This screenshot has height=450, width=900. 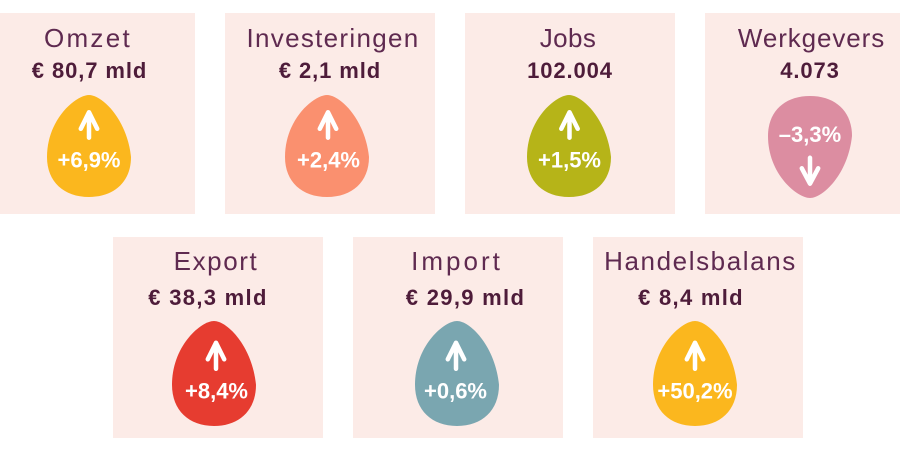 What do you see at coordinates (216, 391) in the screenshot?
I see `svg-text: +8,4%` at bounding box center [216, 391].